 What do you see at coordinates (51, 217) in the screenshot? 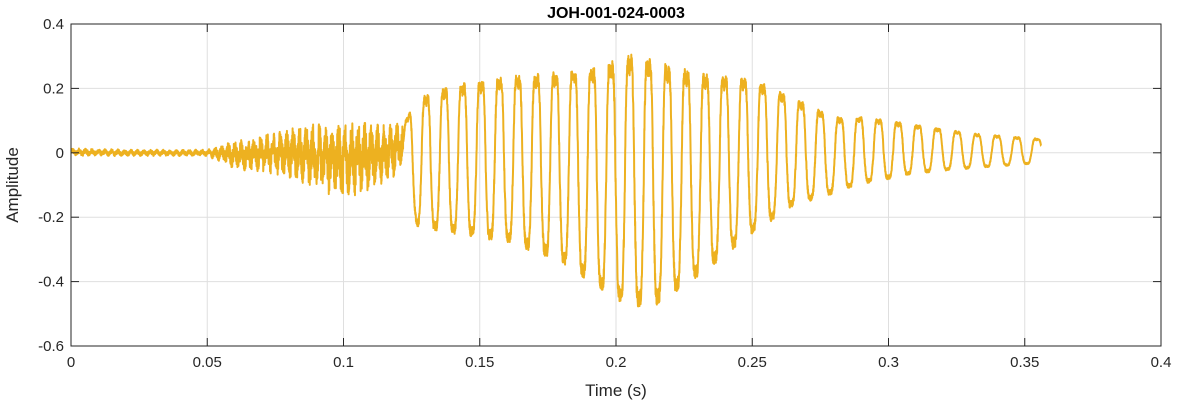
I see `y-tick-label: -0.2` at bounding box center [51, 217].